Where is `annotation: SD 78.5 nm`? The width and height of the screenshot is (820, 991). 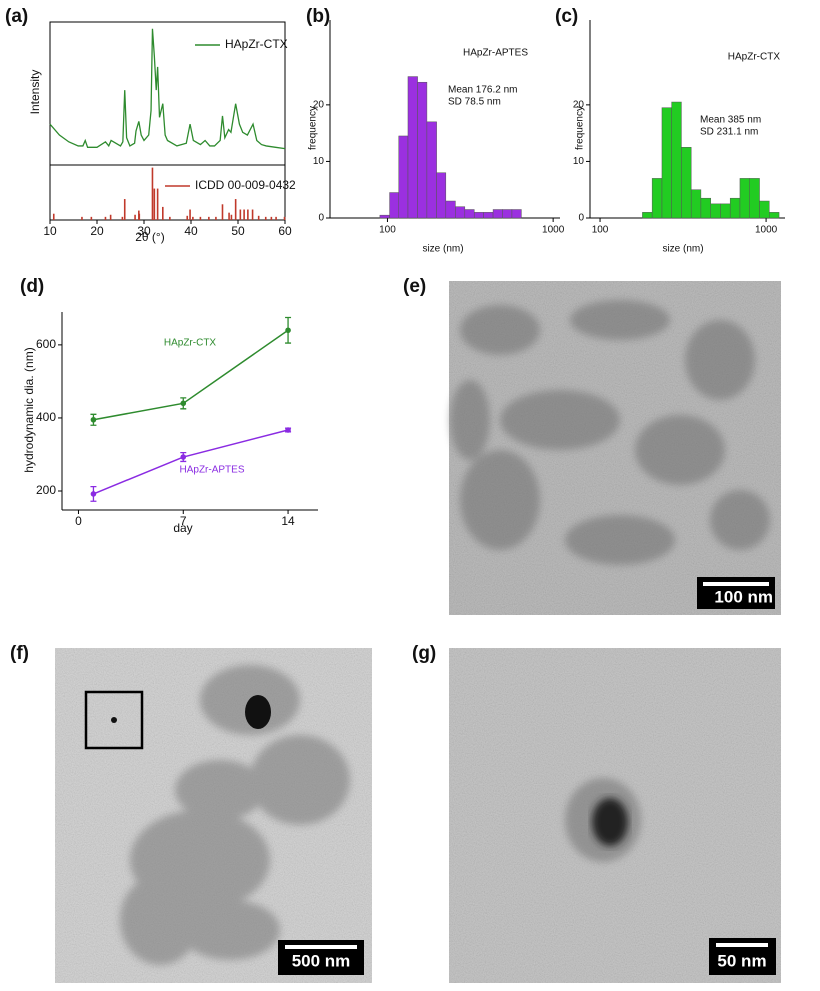 annotation: SD 78.5 nm is located at coordinates (474, 102).